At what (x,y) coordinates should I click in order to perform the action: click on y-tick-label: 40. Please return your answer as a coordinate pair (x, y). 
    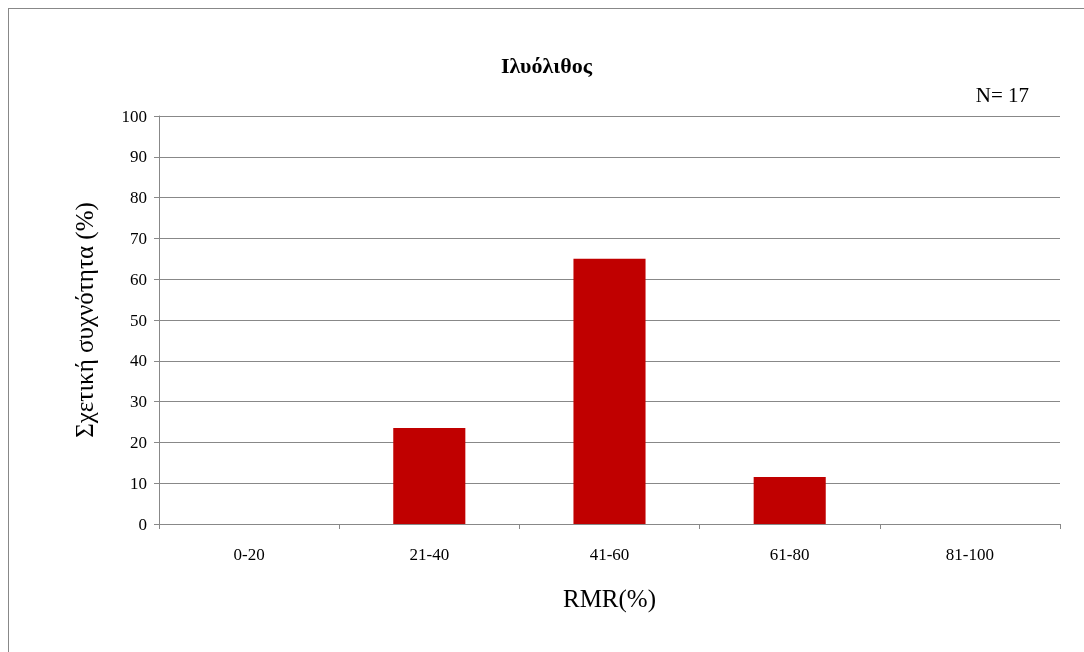
    Looking at the image, I should click on (138, 361).